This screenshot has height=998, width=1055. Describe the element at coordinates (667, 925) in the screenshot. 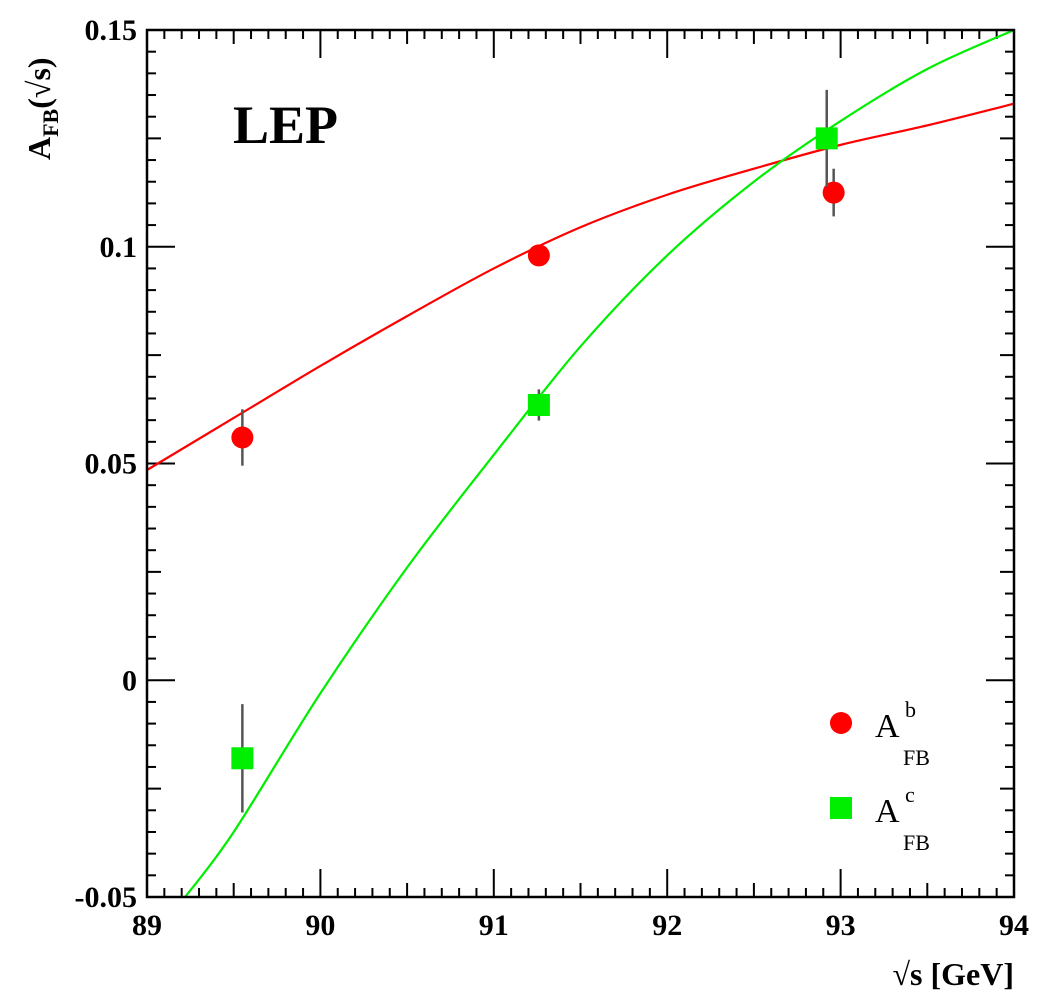

I see `x-tick-label: 92` at that location.